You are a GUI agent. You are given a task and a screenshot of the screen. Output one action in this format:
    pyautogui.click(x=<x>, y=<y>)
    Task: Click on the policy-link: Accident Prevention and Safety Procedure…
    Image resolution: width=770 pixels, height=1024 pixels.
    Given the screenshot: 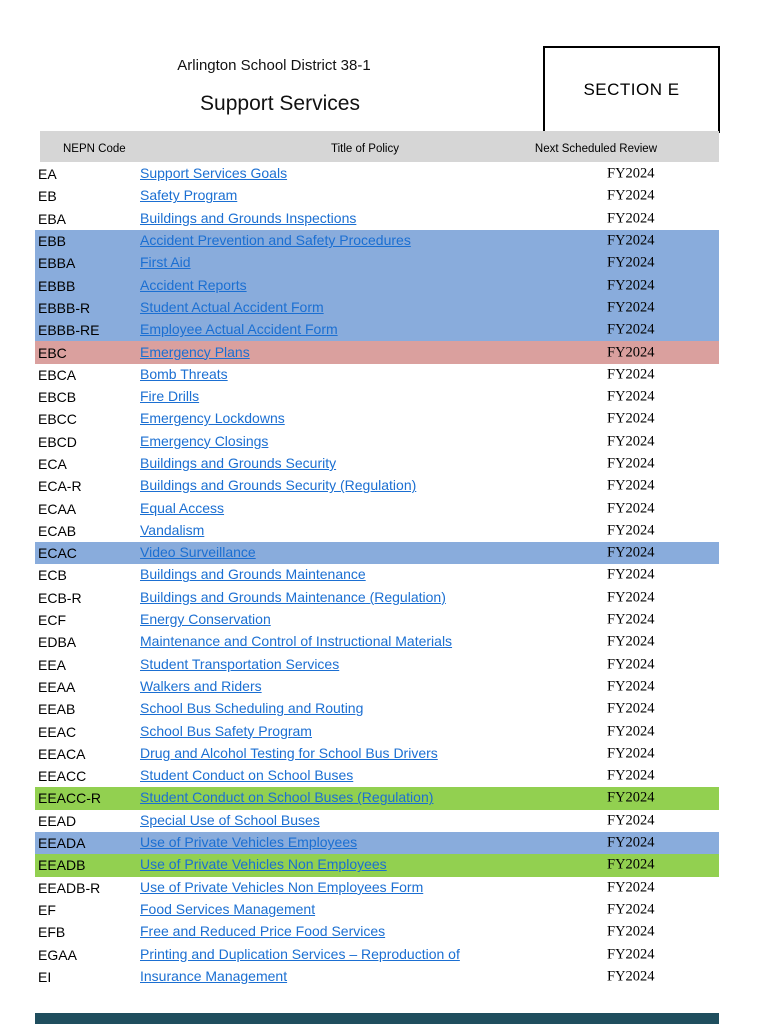 What is the action you would take?
    pyautogui.click(x=275, y=240)
    